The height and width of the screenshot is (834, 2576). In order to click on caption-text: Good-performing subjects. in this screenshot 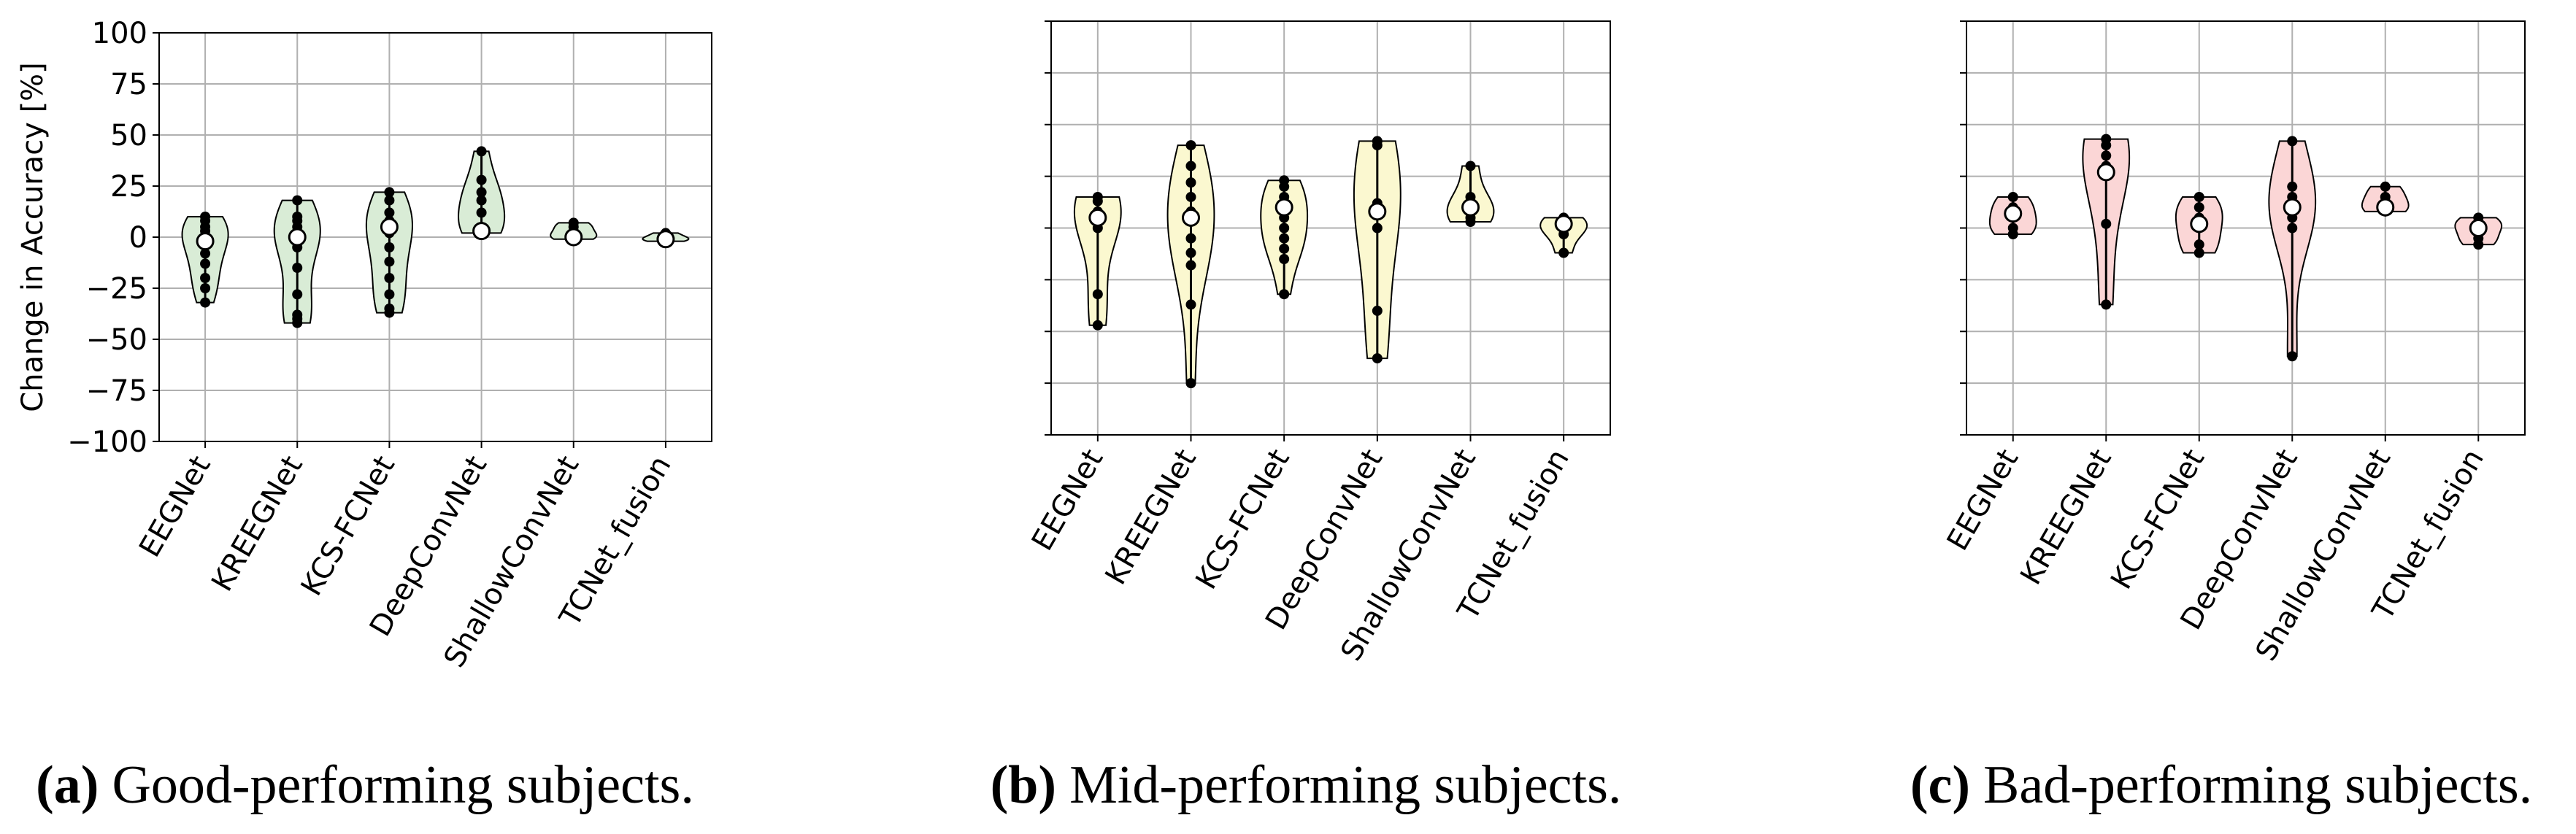, I will do `click(402, 785)`.